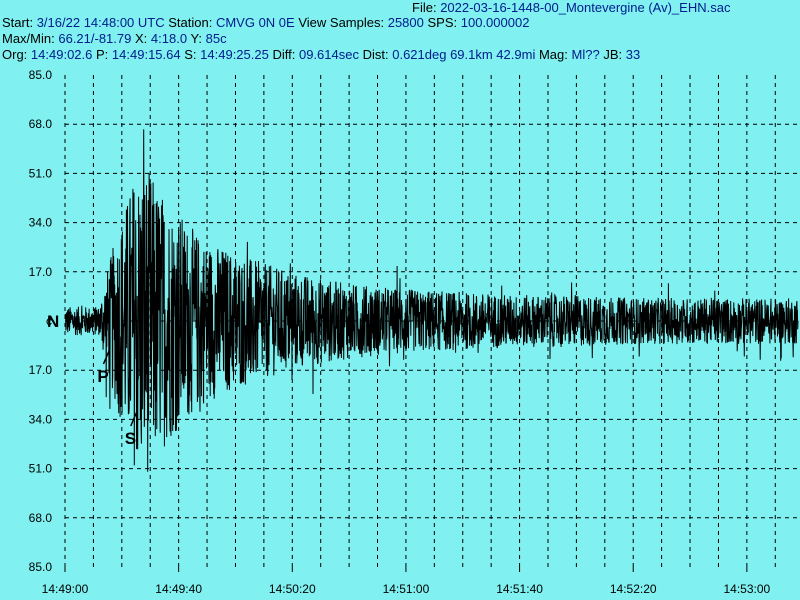 This screenshot has height=600, width=800. Describe the element at coordinates (18, 22) in the screenshot. I see `start-label: Start:` at that location.